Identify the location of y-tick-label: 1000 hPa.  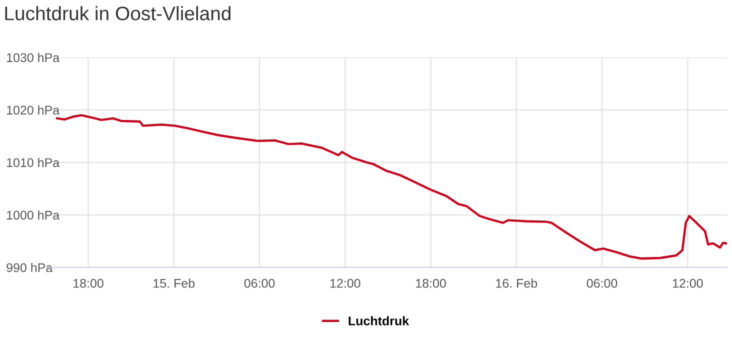
(33, 215).